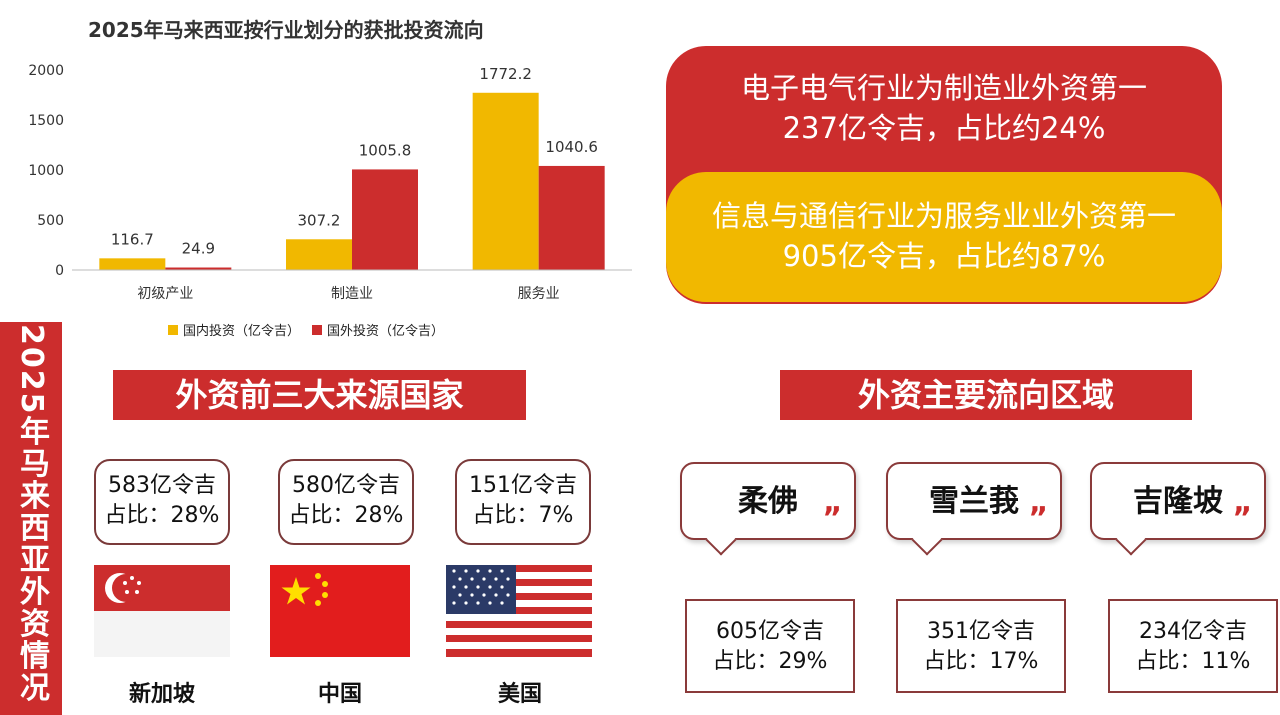 The image size is (1280, 715). What do you see at coordinates (346, 485) in the screenshot?
I see `source-amount: 580亿令吉` at bounding box center [346, 485].